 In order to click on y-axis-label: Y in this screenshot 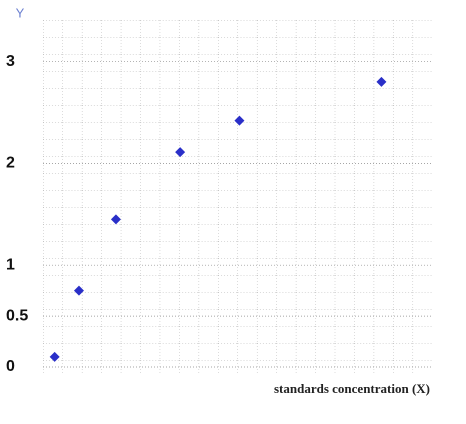, I will do `click(20, 12)`.